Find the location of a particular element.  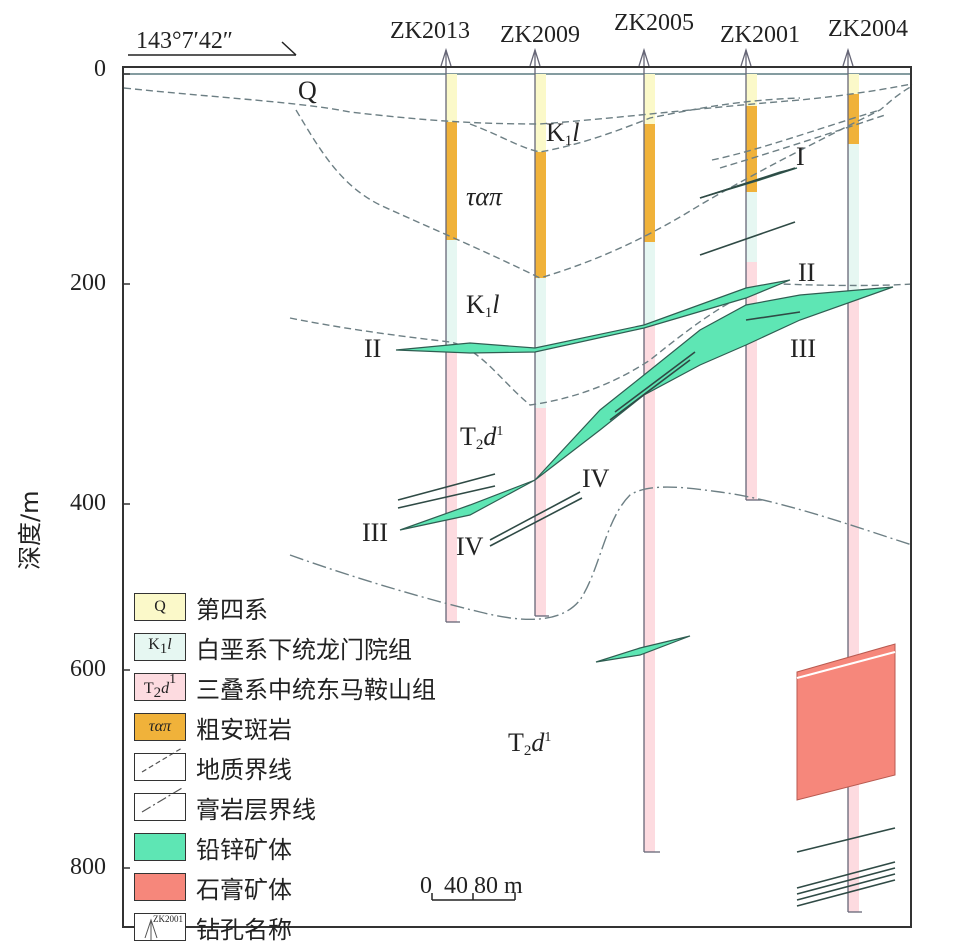

label-orebody-i: I is located at coordinates (800, 156).